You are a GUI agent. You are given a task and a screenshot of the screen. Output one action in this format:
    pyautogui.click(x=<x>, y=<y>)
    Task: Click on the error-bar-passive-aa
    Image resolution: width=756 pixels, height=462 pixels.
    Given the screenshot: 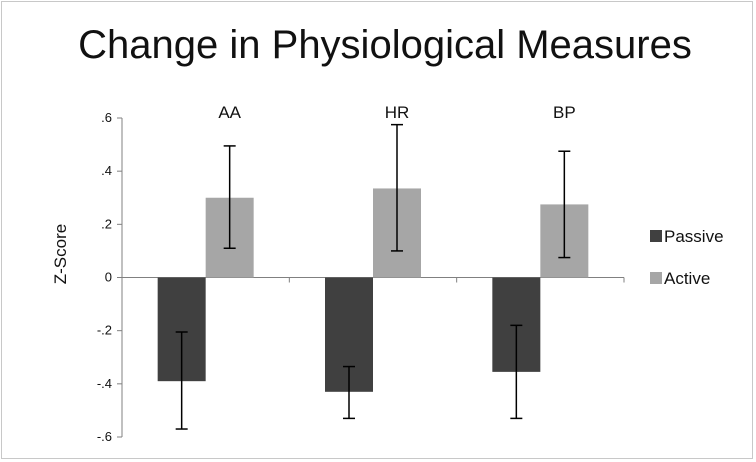 What is the action you would take?
    pyautogui.click(x=181, y=380)
    